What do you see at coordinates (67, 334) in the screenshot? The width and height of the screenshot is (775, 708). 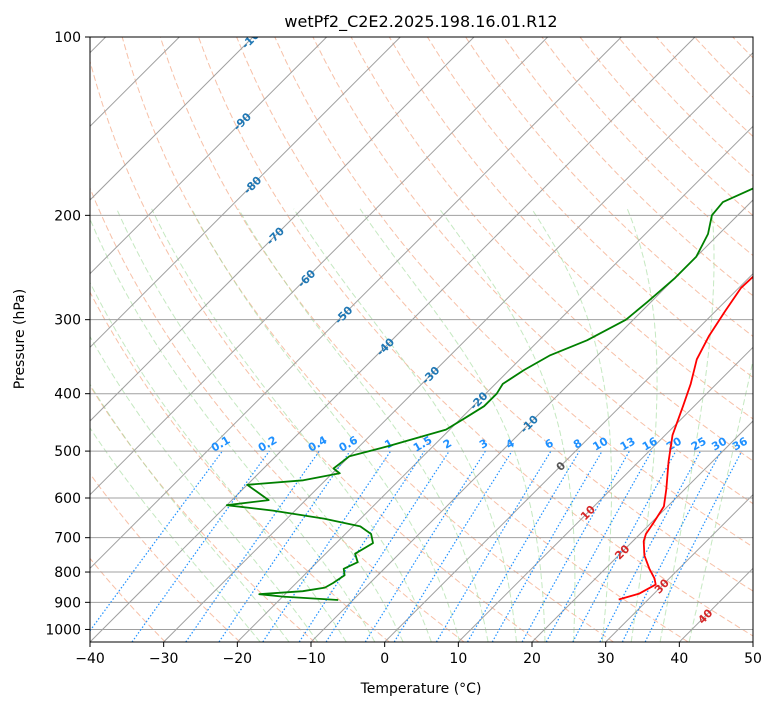 I see `y-axis-ticks: 100 200 300 400 500 600 700 800 900 1000` at bounding box center [67, 334].